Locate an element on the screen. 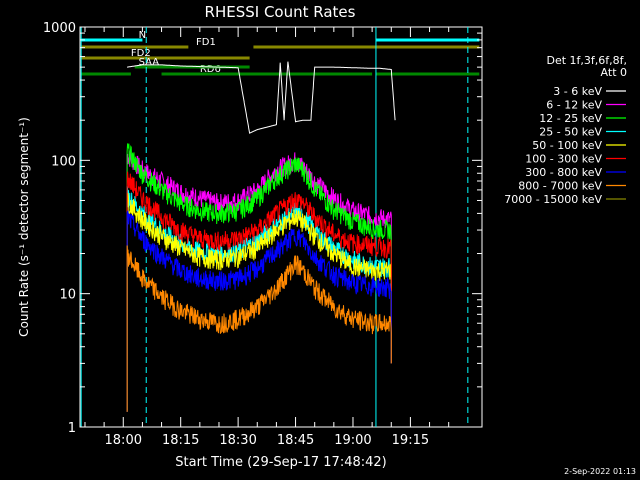 The width and height of the screenshot is (640, 480). legend-header-line: Att 0 is located at coordinates (614, 72).